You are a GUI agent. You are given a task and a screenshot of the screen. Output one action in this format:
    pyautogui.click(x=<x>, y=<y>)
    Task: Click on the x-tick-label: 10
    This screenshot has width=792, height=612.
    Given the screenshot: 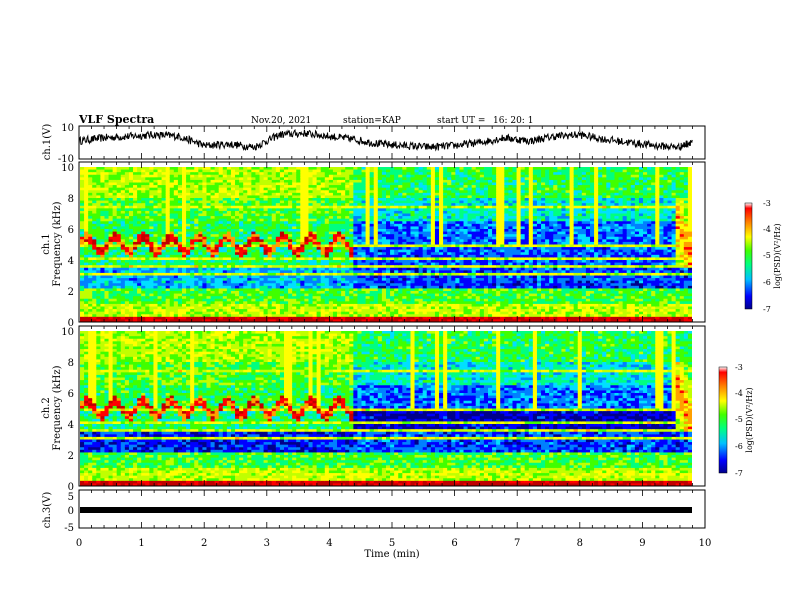 What is the action you would take?
    pyautogui.click(x=705, y=543)
    